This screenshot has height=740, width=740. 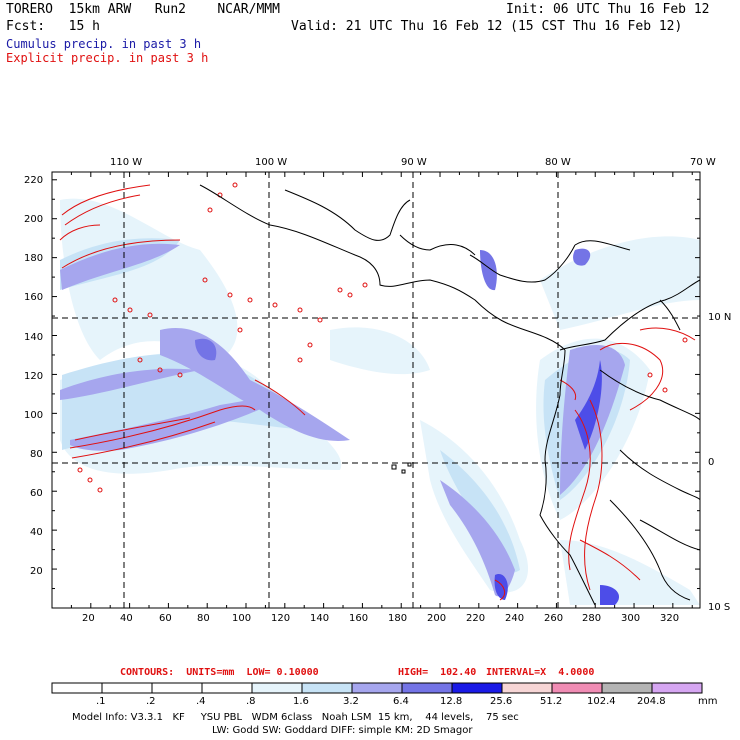 I want to click on x-label: 40, so click(x=126, y=618).